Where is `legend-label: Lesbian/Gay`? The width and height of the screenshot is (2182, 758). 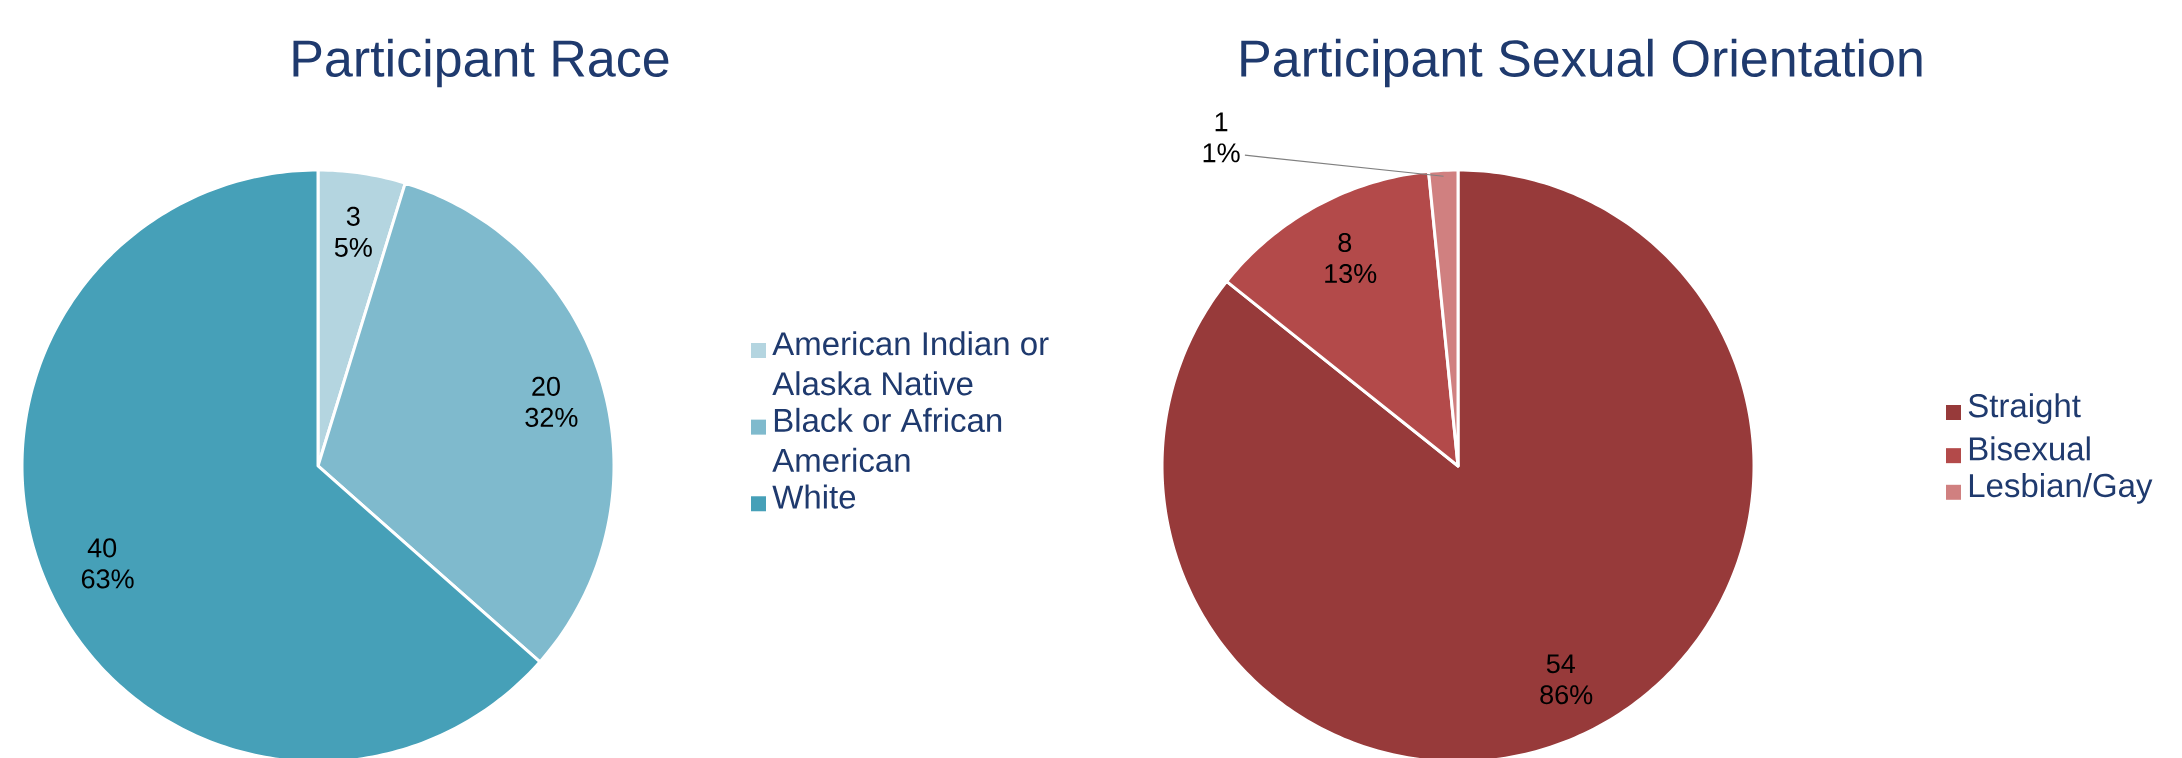
legend-label: Lesbian/Gay is located at coordinates (2061, 488).